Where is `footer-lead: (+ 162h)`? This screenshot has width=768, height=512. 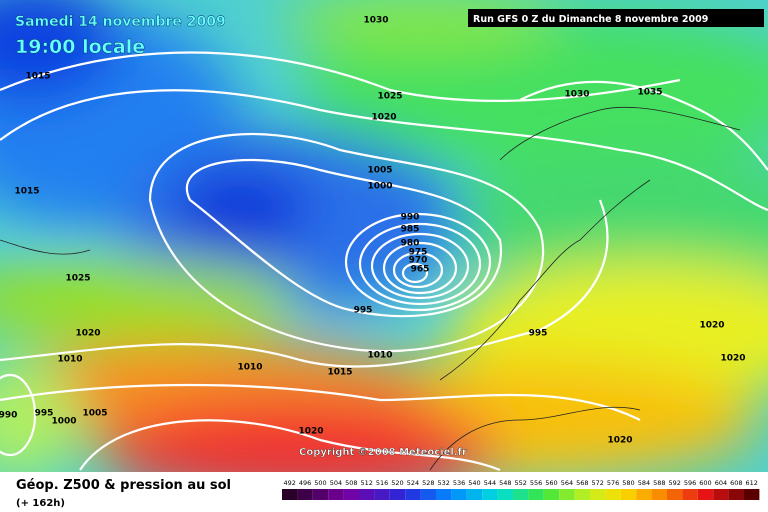 footer-lead: (+ 162h) is located at coordinates (40, 503).